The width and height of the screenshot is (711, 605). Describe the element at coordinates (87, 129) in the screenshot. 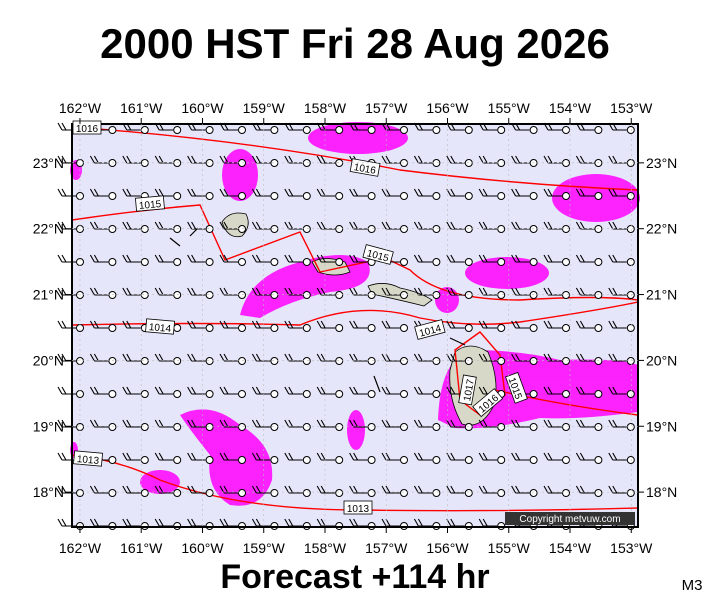

I see `isobar-label-text: 1016` at that location.